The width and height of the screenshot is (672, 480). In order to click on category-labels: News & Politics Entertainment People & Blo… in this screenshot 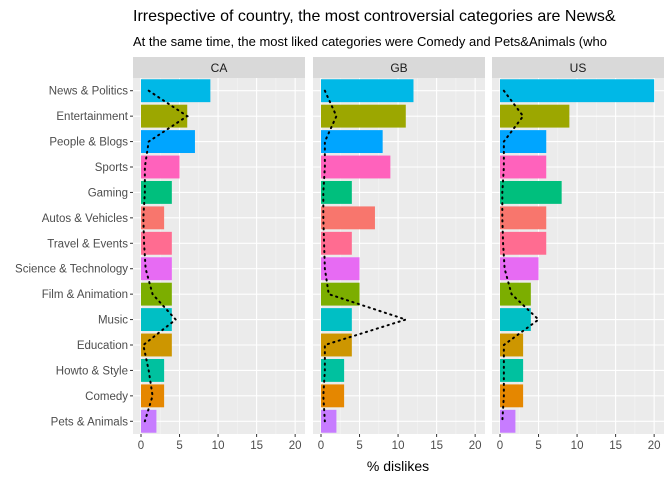, I will do `click(72, 257)`.